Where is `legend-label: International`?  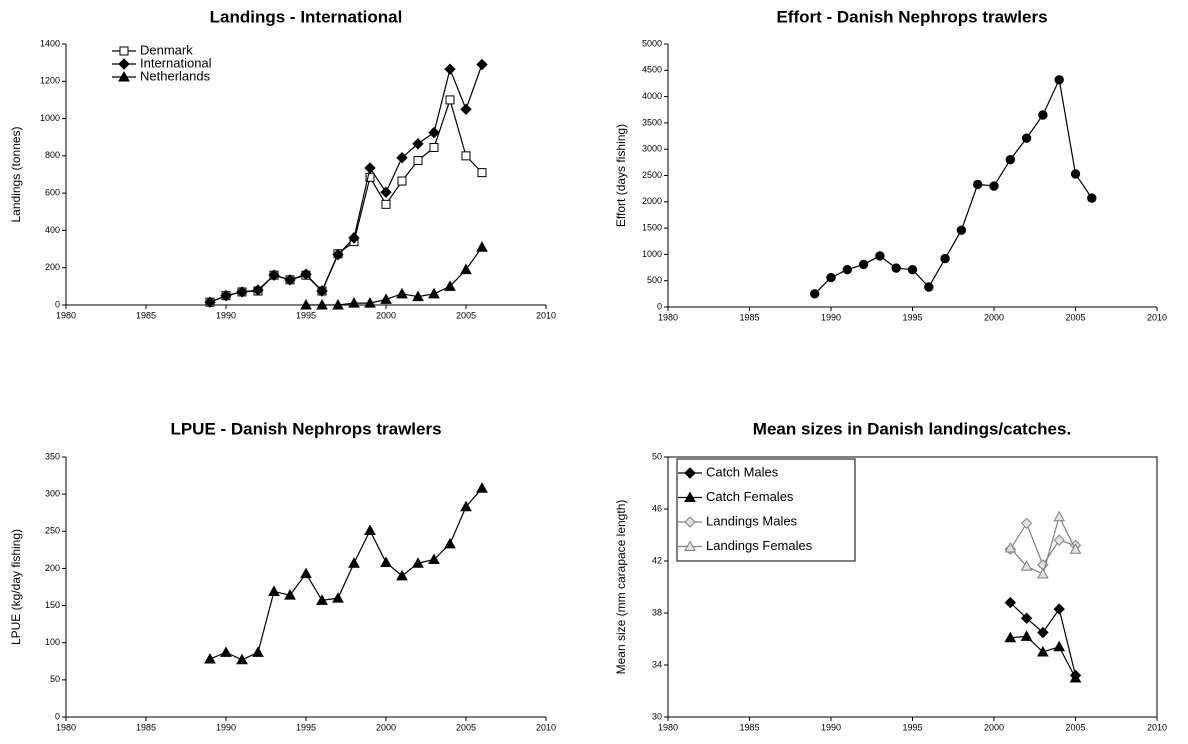 legend-label: International is located at coordinates (176, 62).